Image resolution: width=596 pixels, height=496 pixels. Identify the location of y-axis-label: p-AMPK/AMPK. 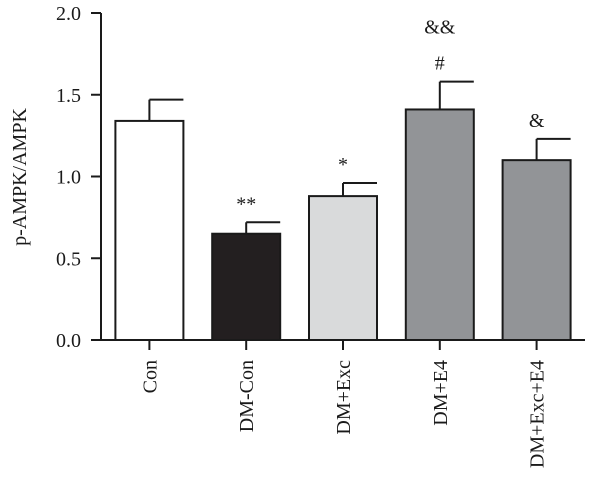
(20, 177).